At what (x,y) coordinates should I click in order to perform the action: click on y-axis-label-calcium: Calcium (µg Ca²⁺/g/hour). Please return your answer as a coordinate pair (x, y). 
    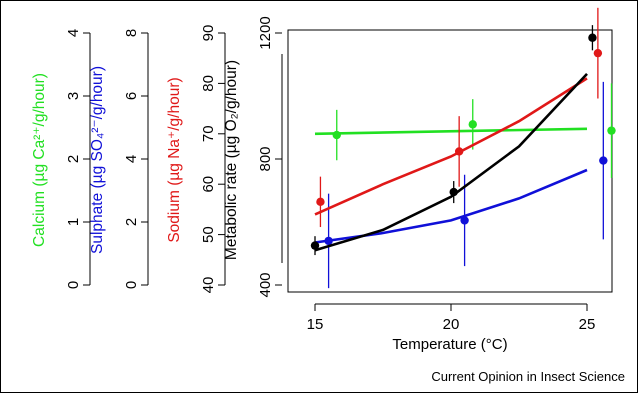
    Looking at the image, I should click on (39, 160).